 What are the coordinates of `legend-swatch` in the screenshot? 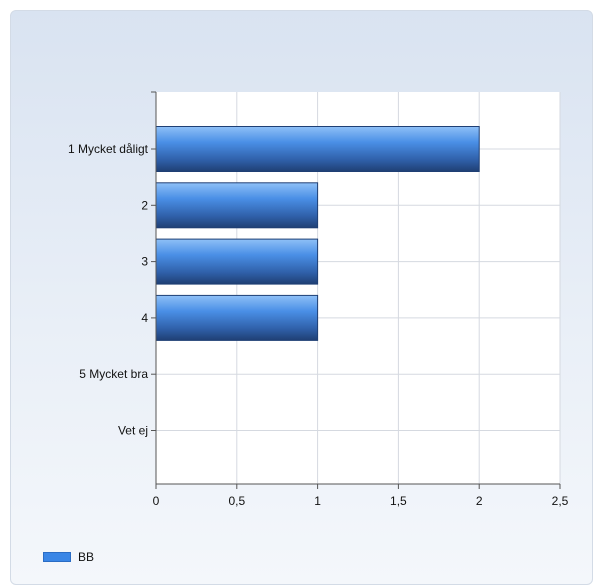 It's located at (57, 557).